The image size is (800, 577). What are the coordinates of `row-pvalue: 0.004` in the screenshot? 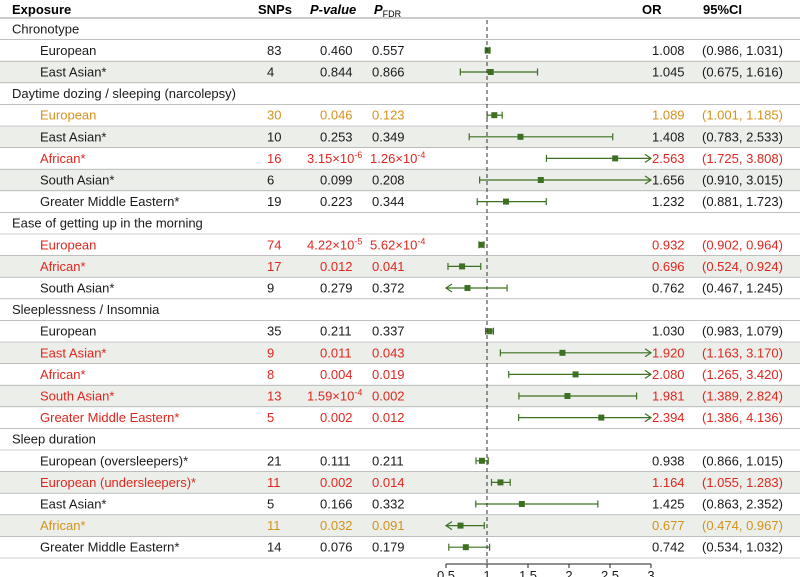 It's located at (336, 374).